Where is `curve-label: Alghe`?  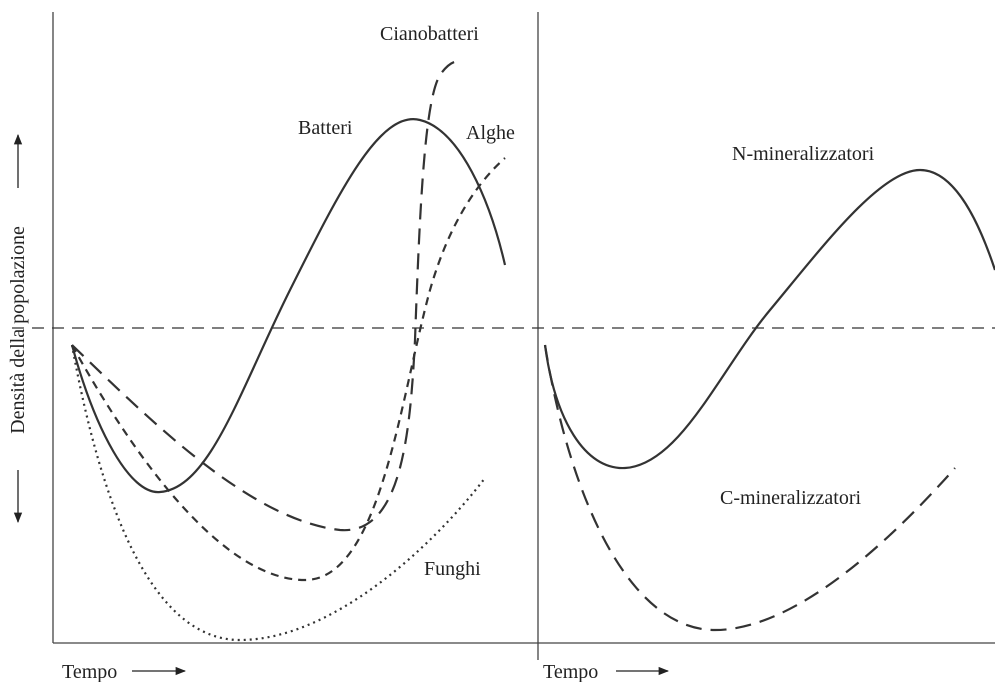 curve-label: Alghe is located at coordinates (490, 133).